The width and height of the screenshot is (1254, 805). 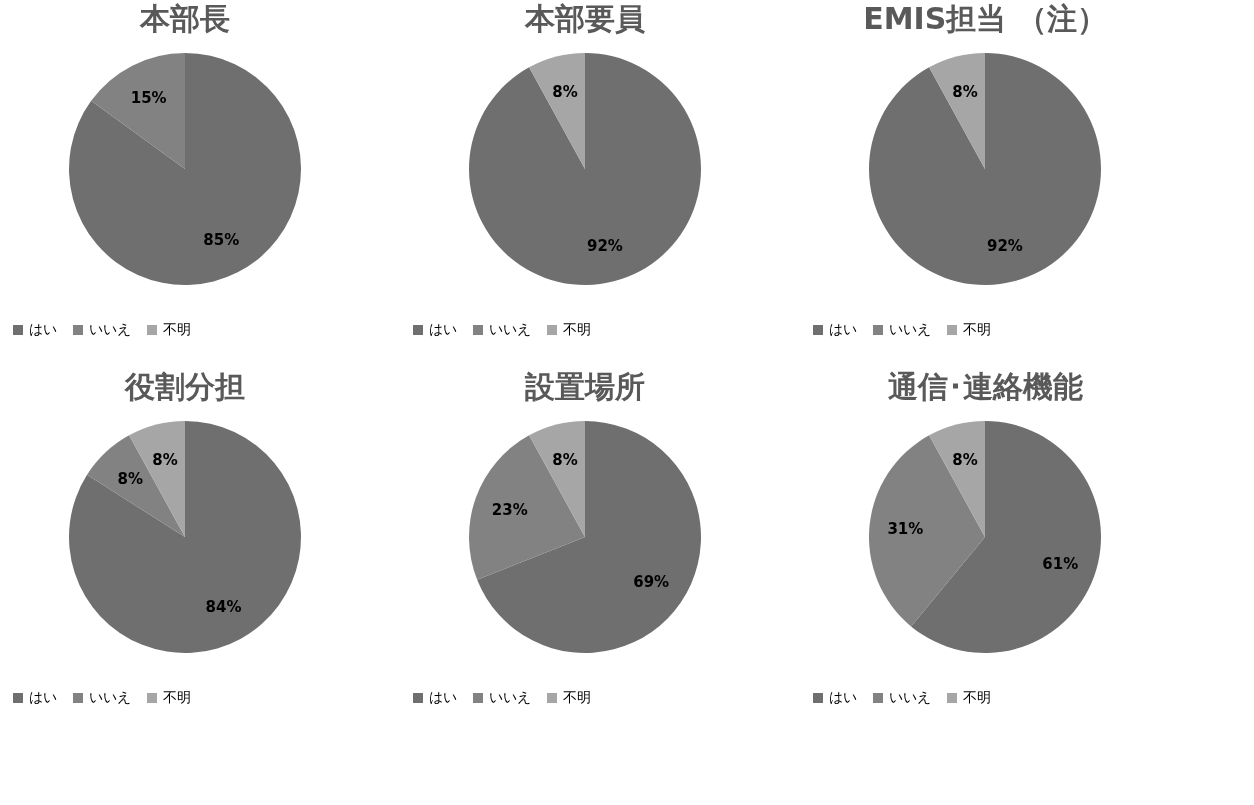 What do you see at coordinates (584, 386) in the screenshot?
I see `chart-title: 設置場所` at bounding box center [584, 386].